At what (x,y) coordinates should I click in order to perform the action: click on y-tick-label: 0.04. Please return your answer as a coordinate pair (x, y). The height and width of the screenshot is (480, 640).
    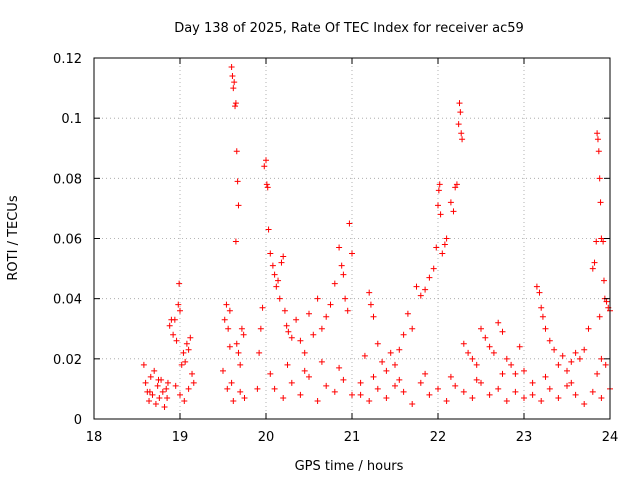
    Looking at the image, I should click on (67, 300).